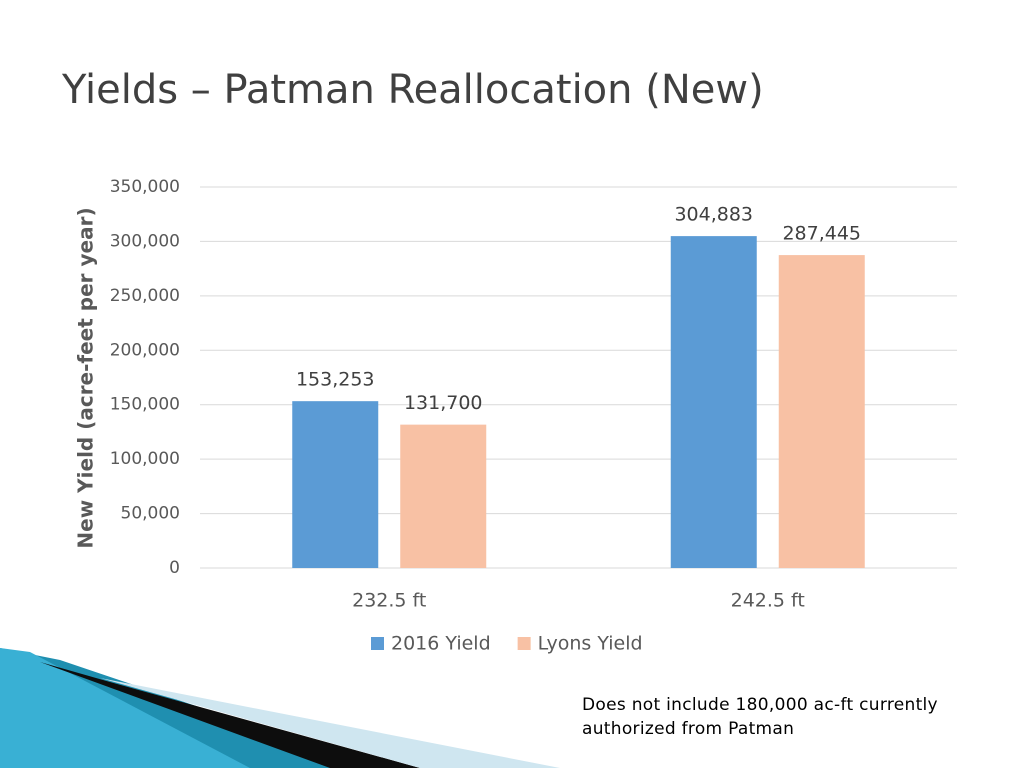 This screenshot has width=1024, height=768. What do you see at coordinates (412, 90) in the screenshot?
I see `slide-title: Yields – Patman Reallocation (New)` at bounding box center [412, 90].